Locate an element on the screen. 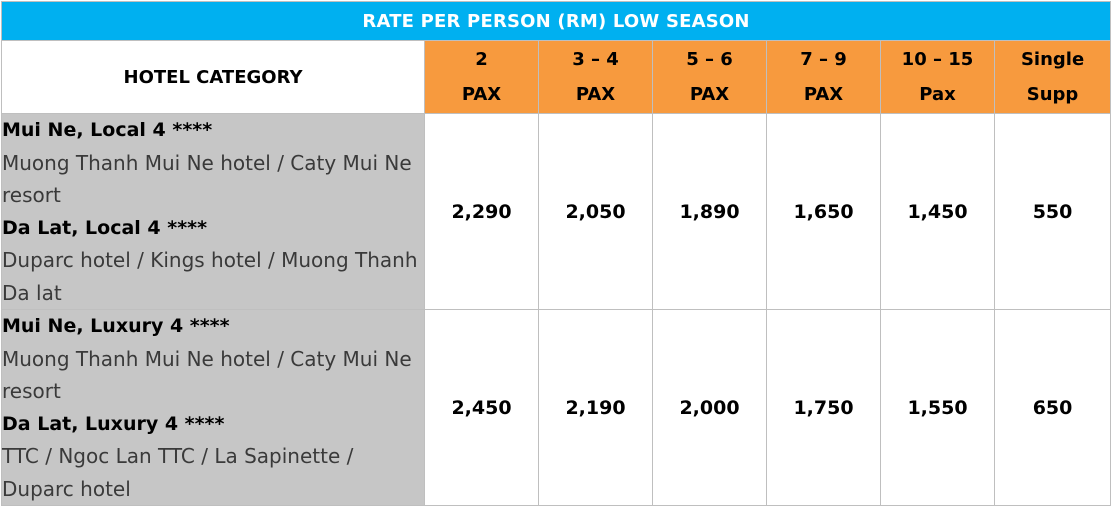 The width and height of the screenshot is (1111, 506). pax-header-2: 2 PAX is located at coordinates (481, 77).